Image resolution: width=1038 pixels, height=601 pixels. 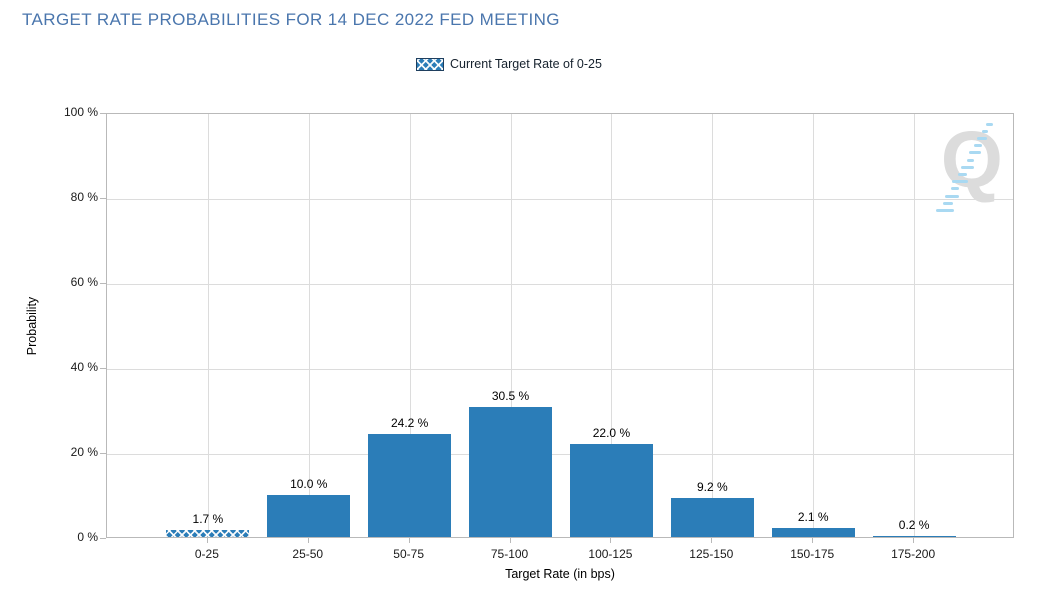 I want to click on x-axis-tick-label: 150-175, so click(x=812, y=554).